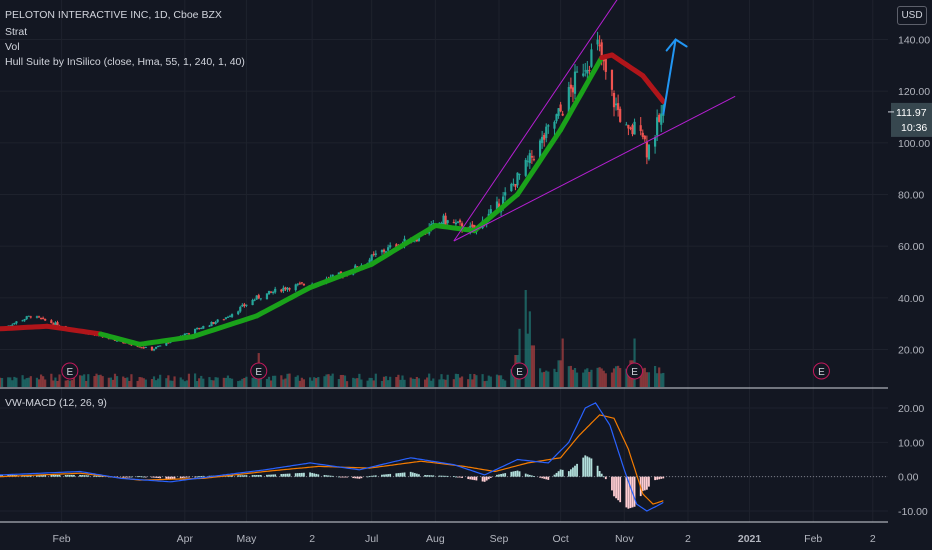  I want to click on earnings-marker, so click(821, 371).